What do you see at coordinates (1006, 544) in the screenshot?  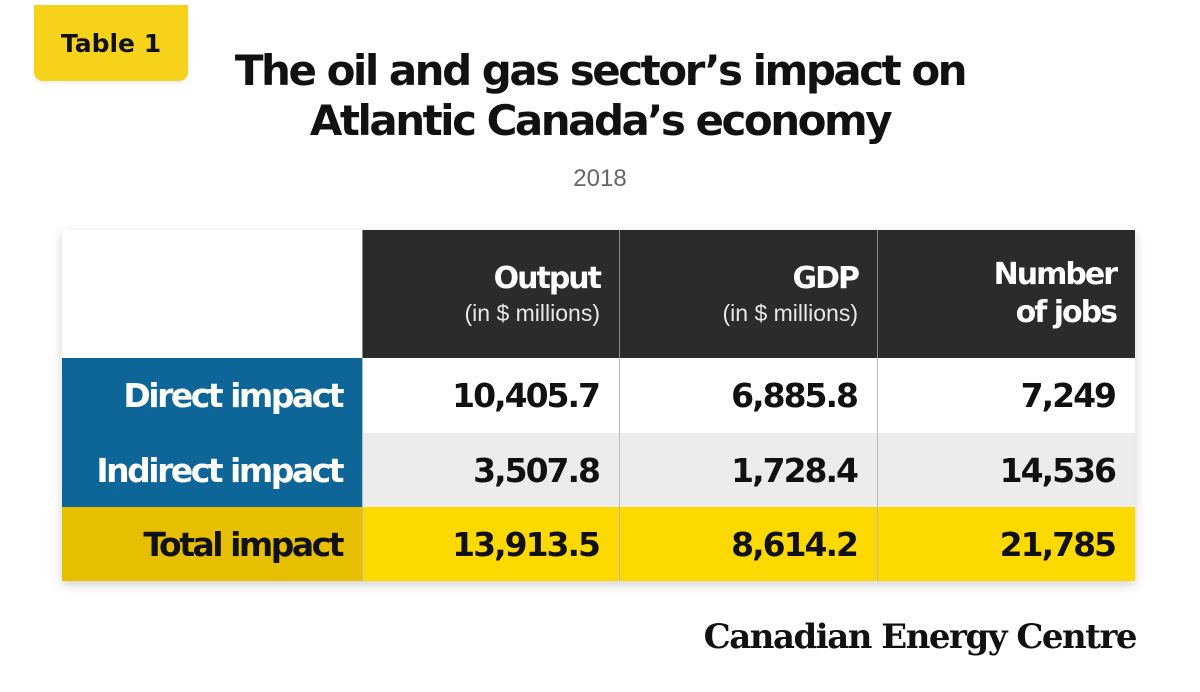 I see `cell-total-jobs: 21,785` at bounding box center [1006, 544].